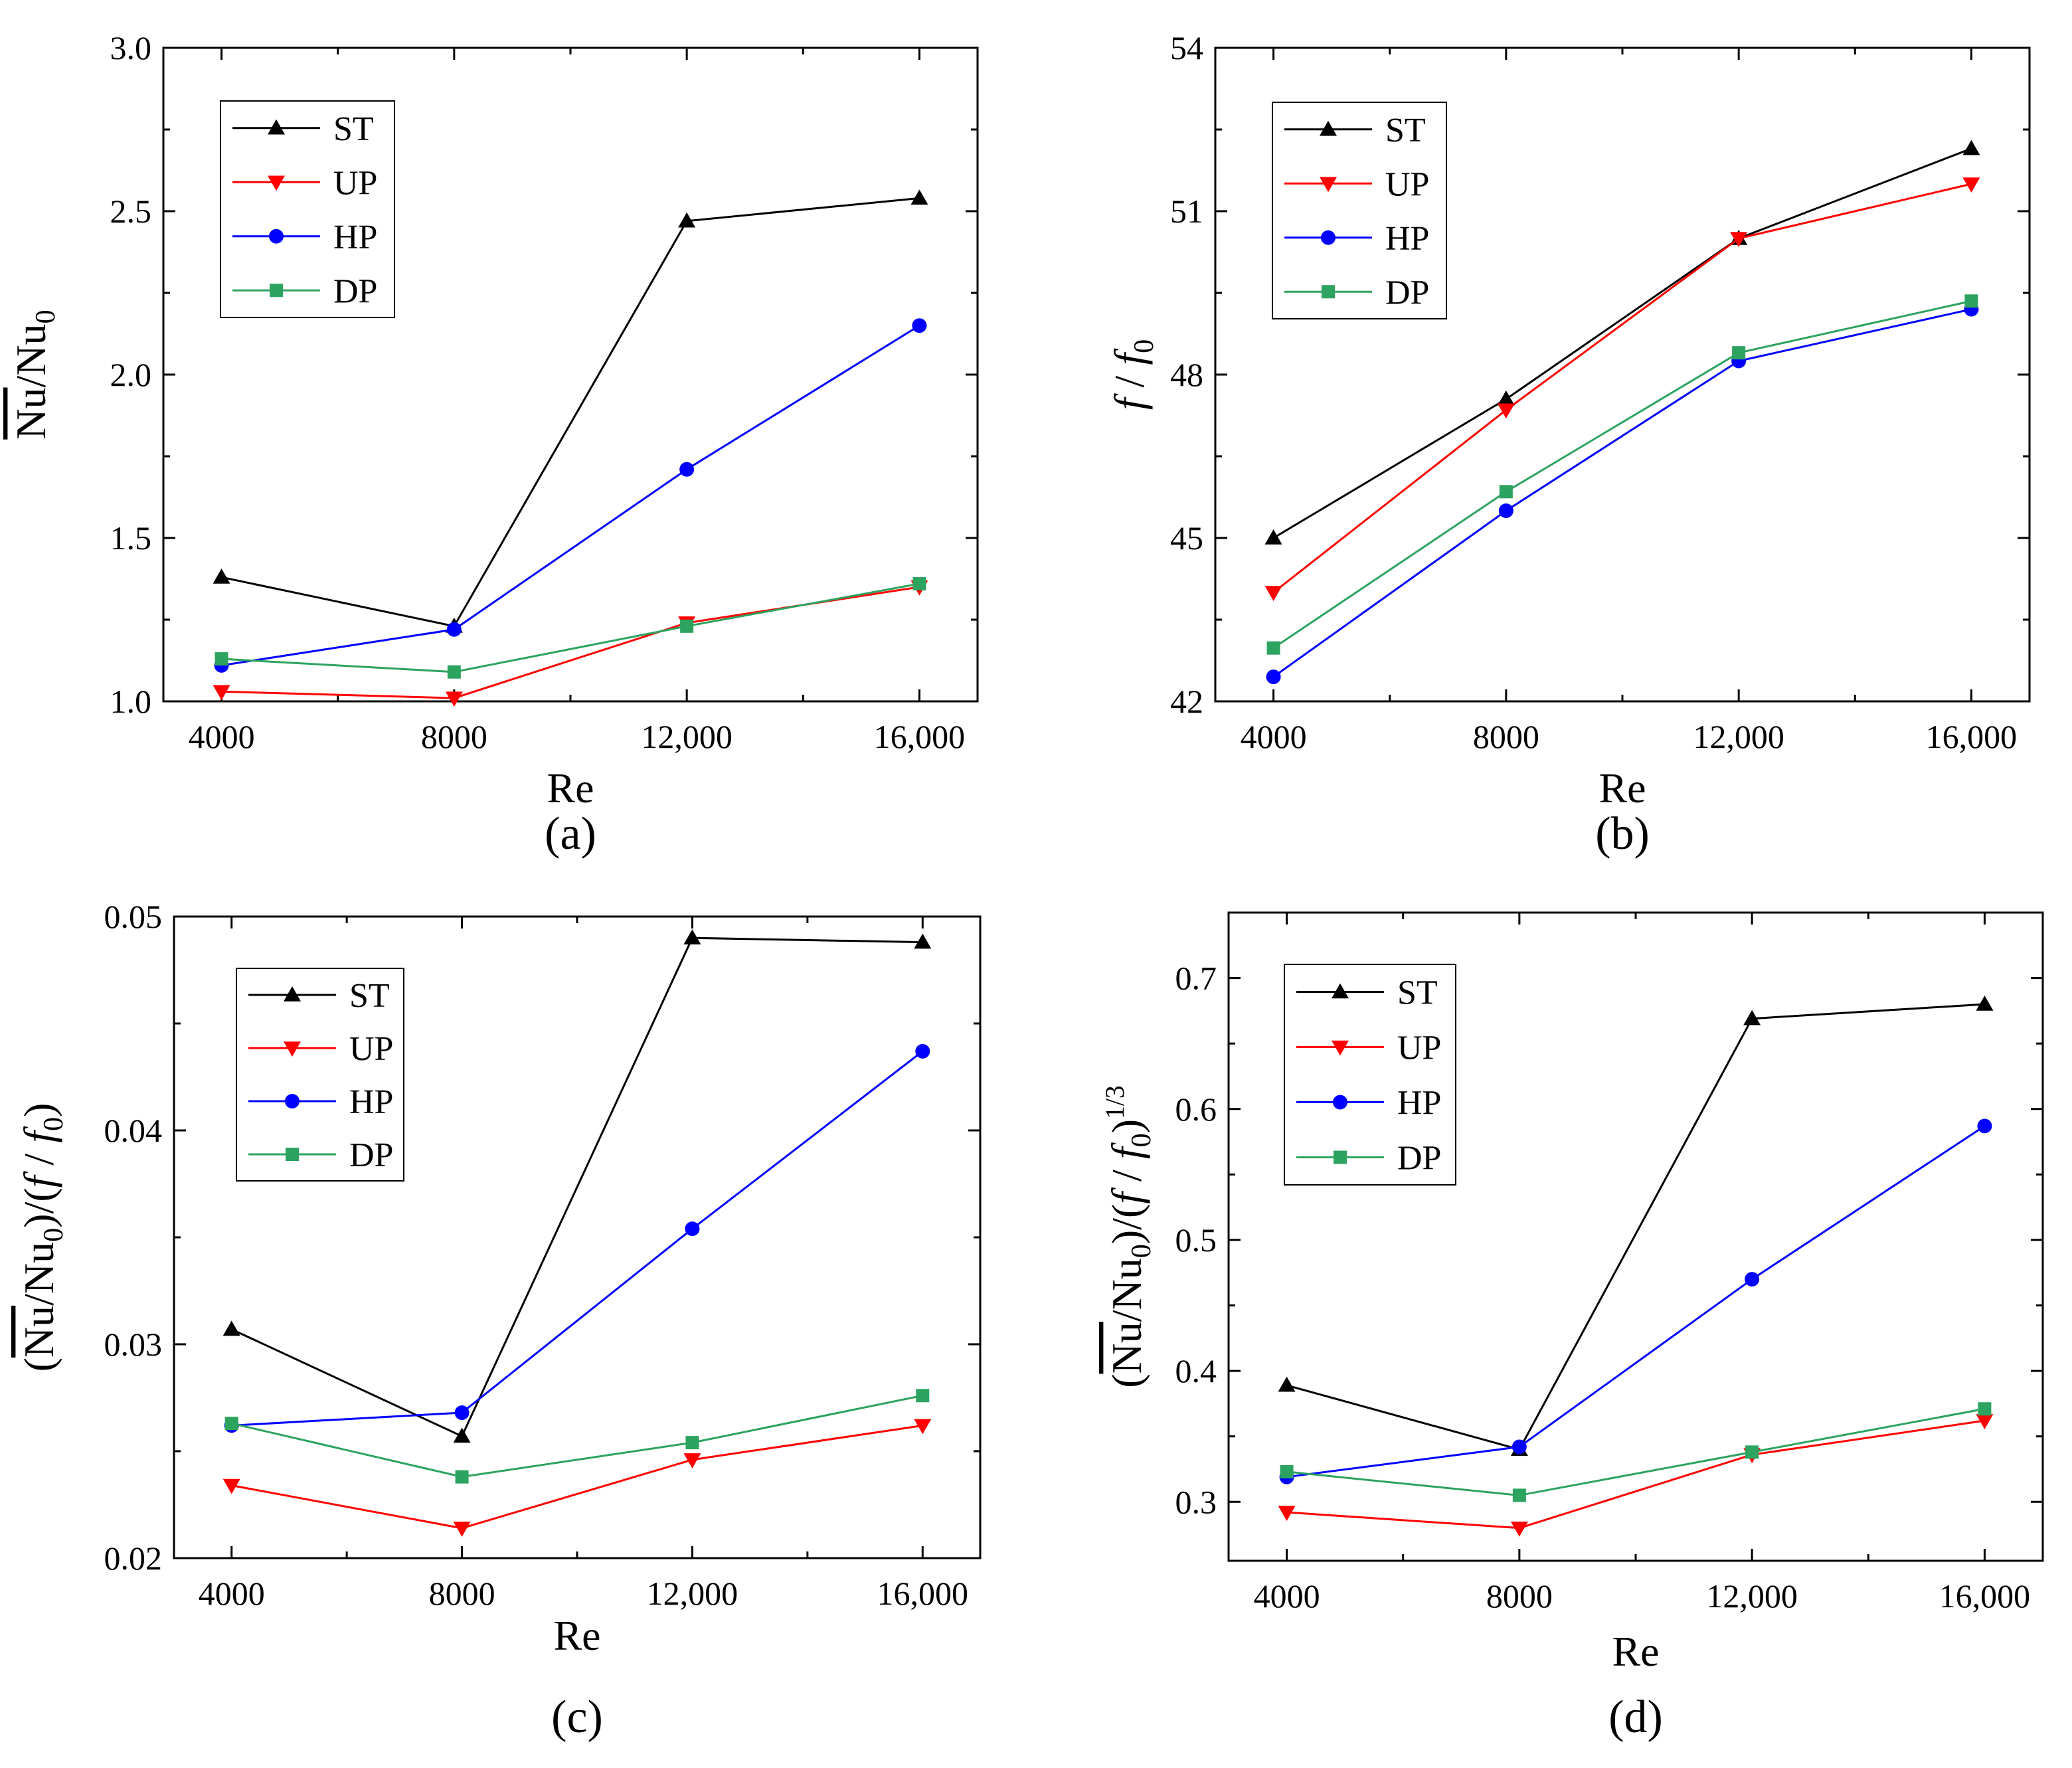 The image size is (2072, 1768). I want to click on y-axis-label: f / f0, so click(1133, 374).